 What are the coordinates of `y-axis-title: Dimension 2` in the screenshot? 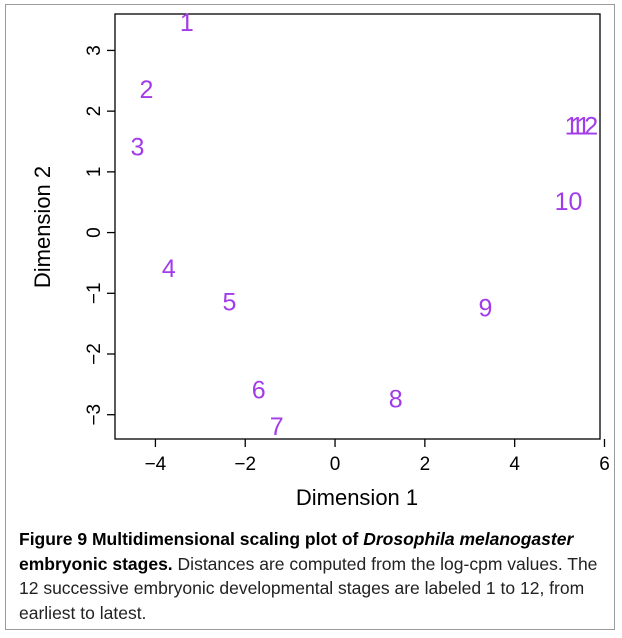 It's located at (42, 227).